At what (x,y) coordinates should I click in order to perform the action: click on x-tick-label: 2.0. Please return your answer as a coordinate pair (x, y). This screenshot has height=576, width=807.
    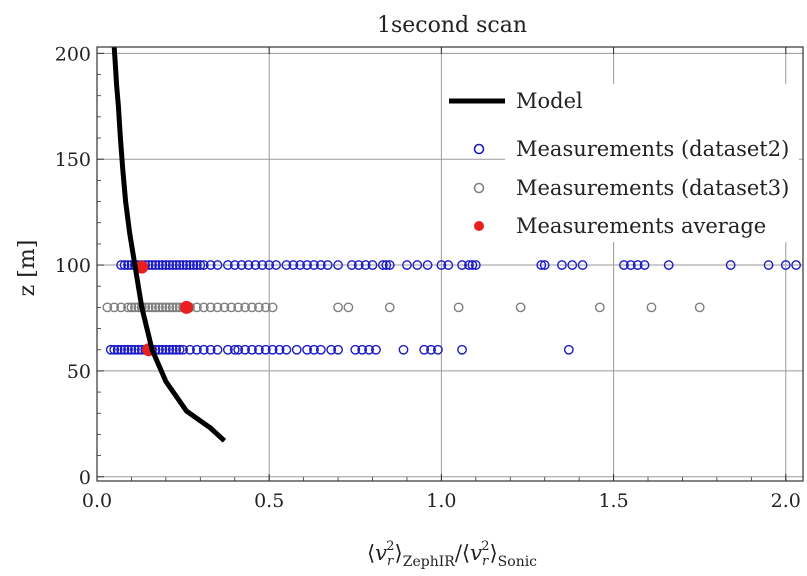
    Looking at the image, I should click on (786, 501).